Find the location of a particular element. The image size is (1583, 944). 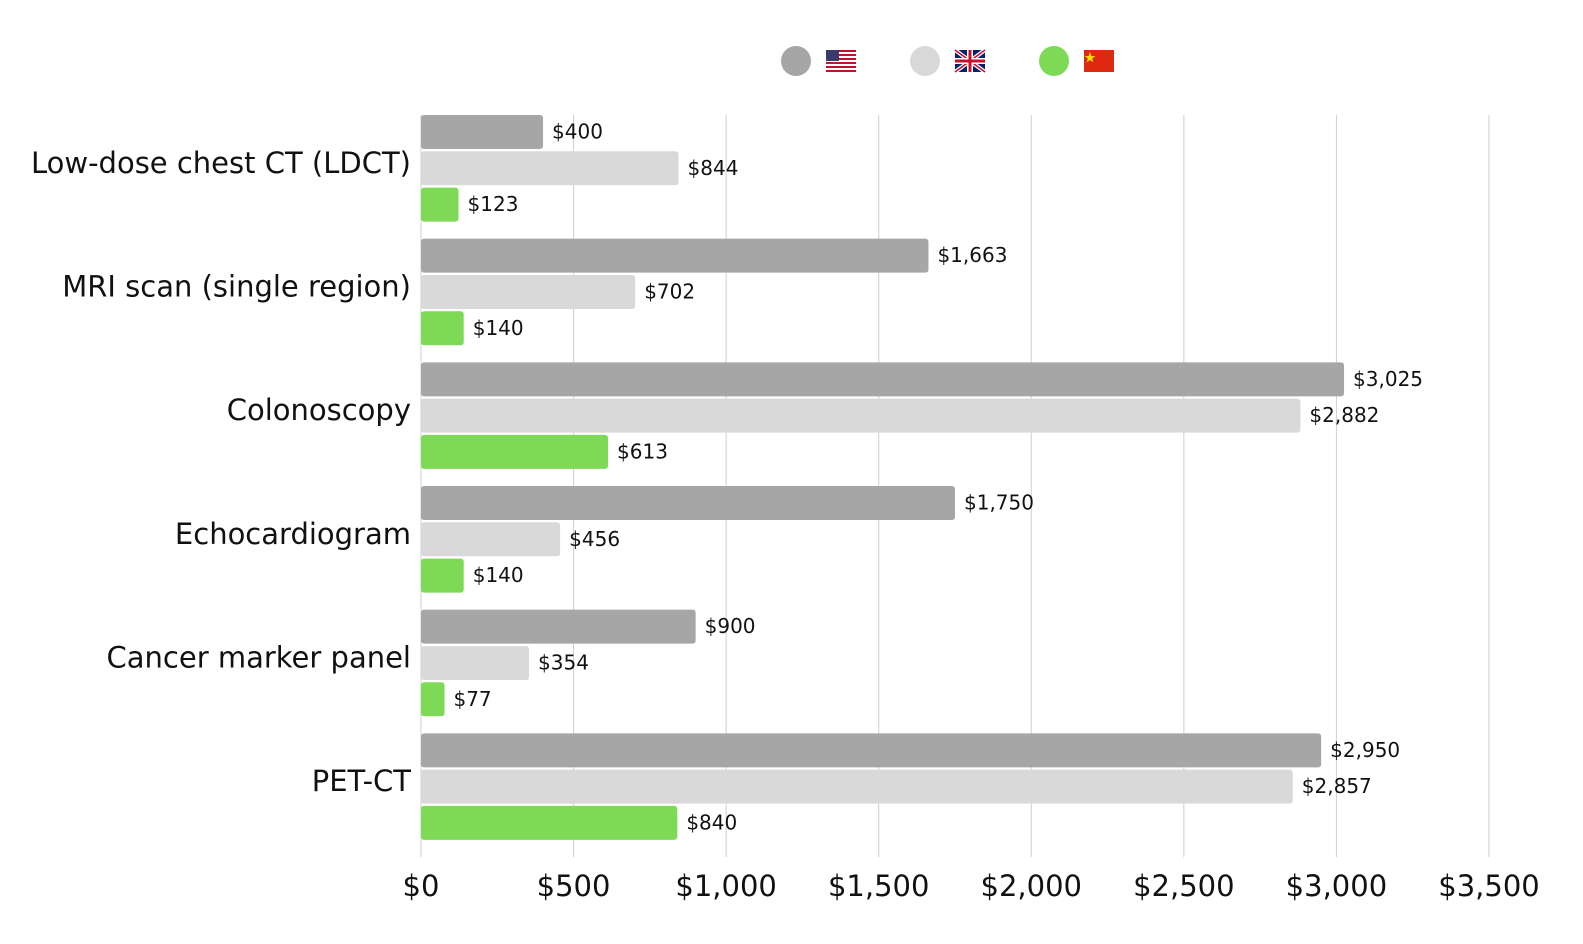

x-tick-label: $1,000 is located at coordinates (725, 886).